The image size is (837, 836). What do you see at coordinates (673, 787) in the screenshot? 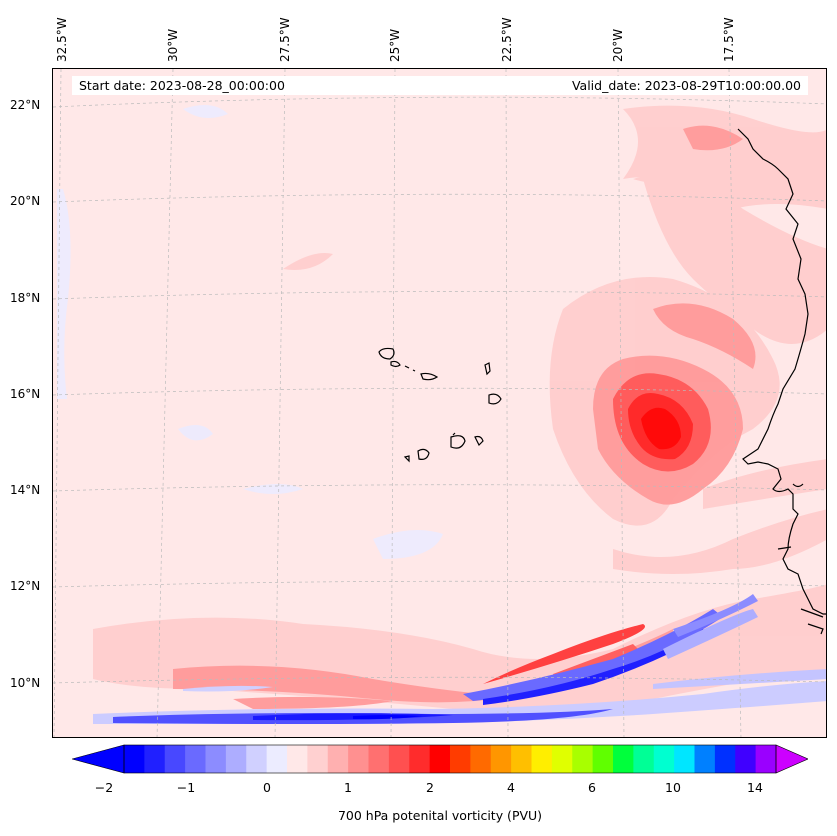
I see `colorbar-tick-label: 10` at bounding box center [673, 787].